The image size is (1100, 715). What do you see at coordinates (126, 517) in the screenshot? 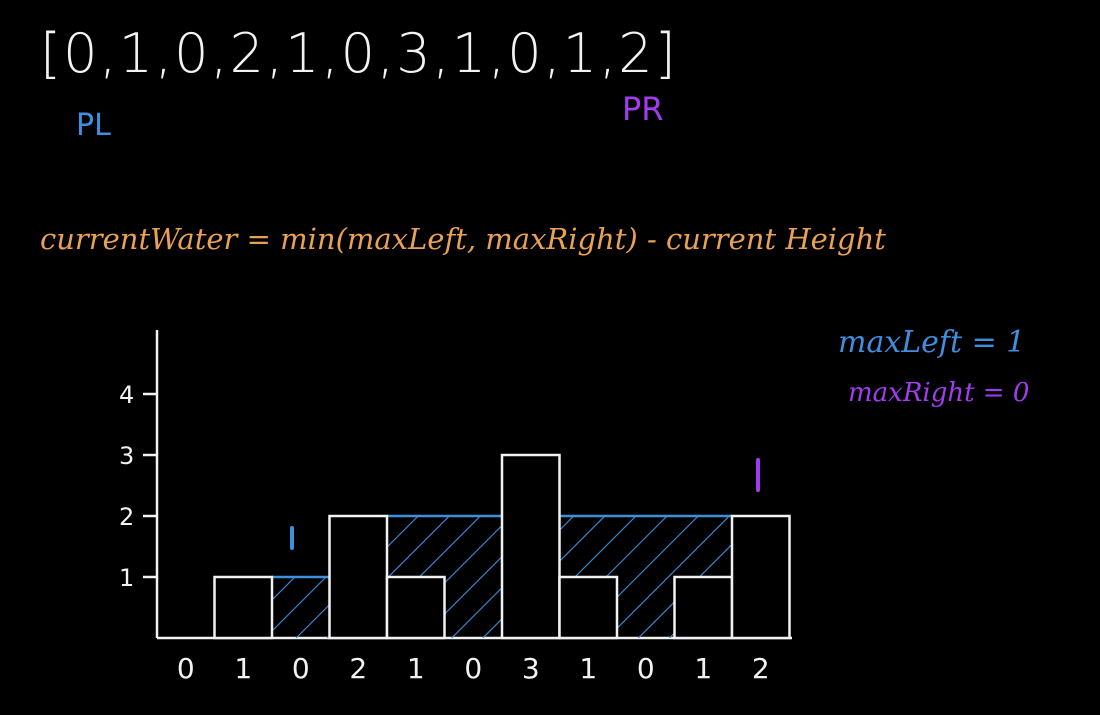
I see `y-tick-label: 2` at bounding box center [126, 517].